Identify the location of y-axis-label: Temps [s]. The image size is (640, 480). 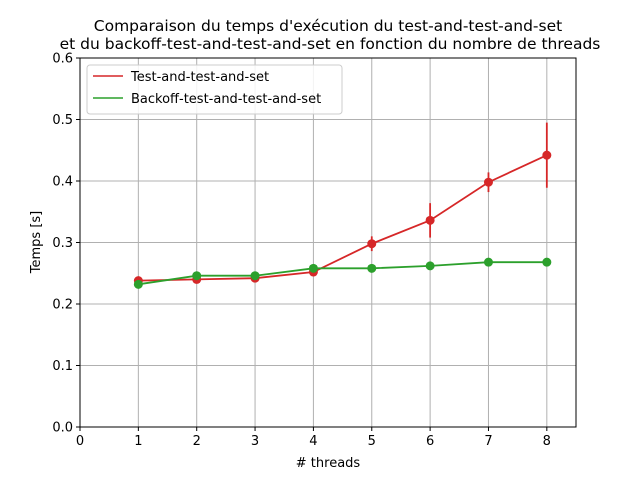
(36, 242).